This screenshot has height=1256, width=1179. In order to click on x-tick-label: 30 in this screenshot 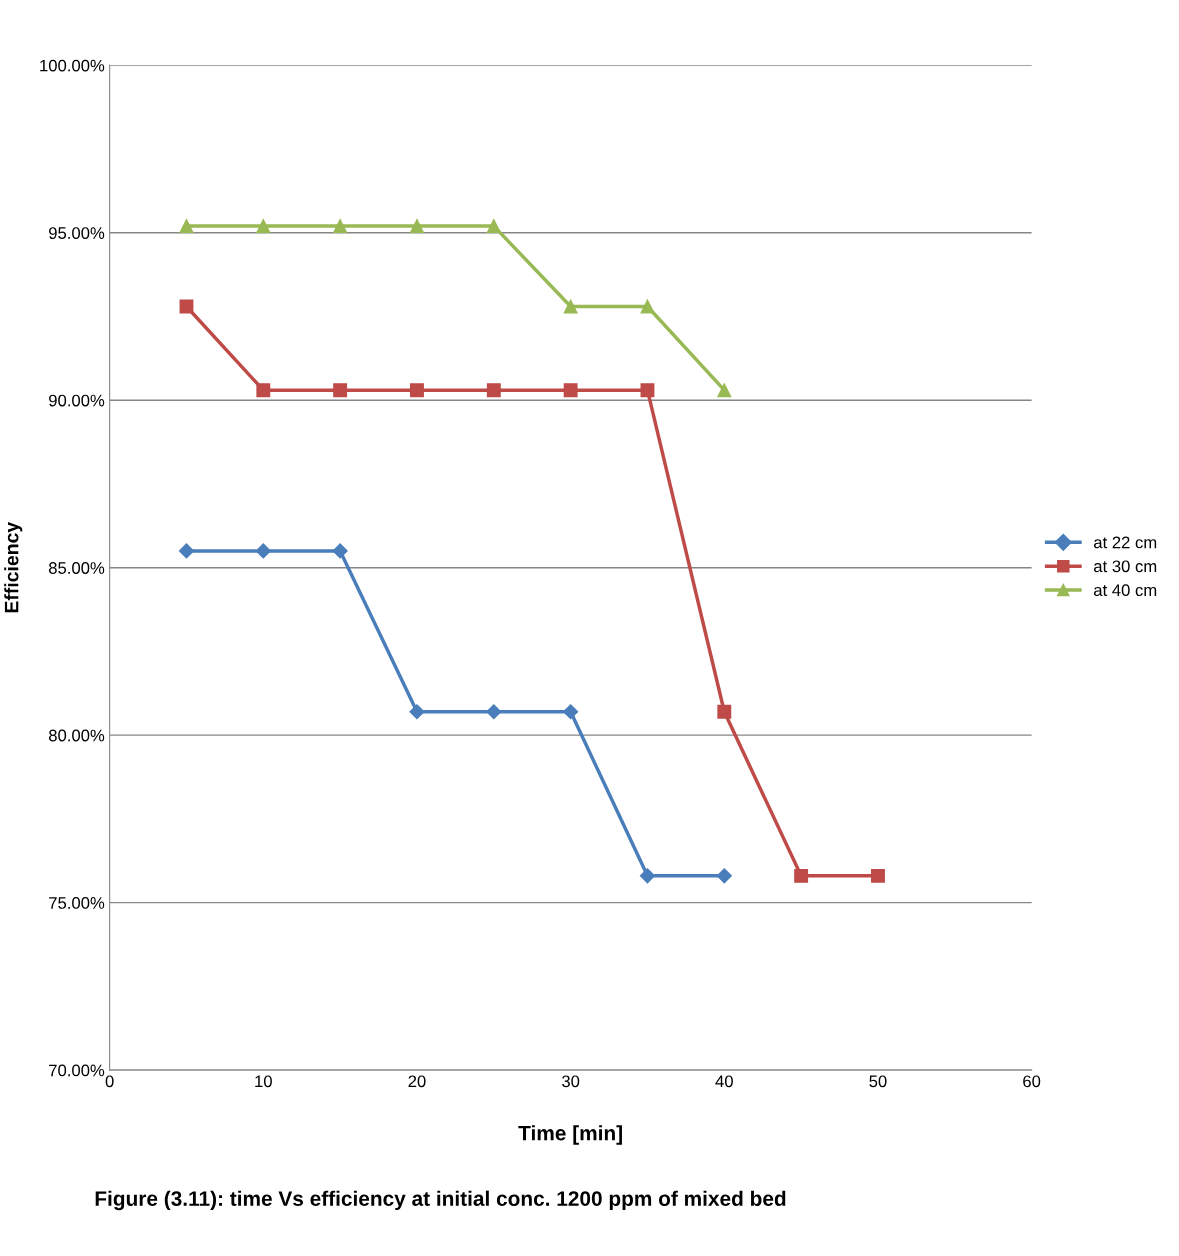, I will do `click(571, 1081)`.